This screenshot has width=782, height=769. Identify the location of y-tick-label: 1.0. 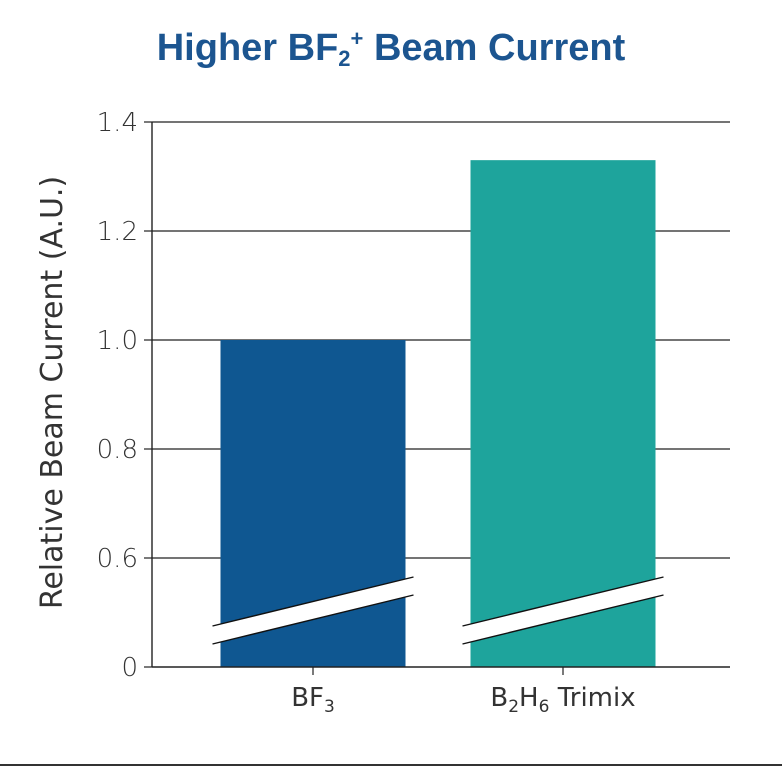
(117, 341).